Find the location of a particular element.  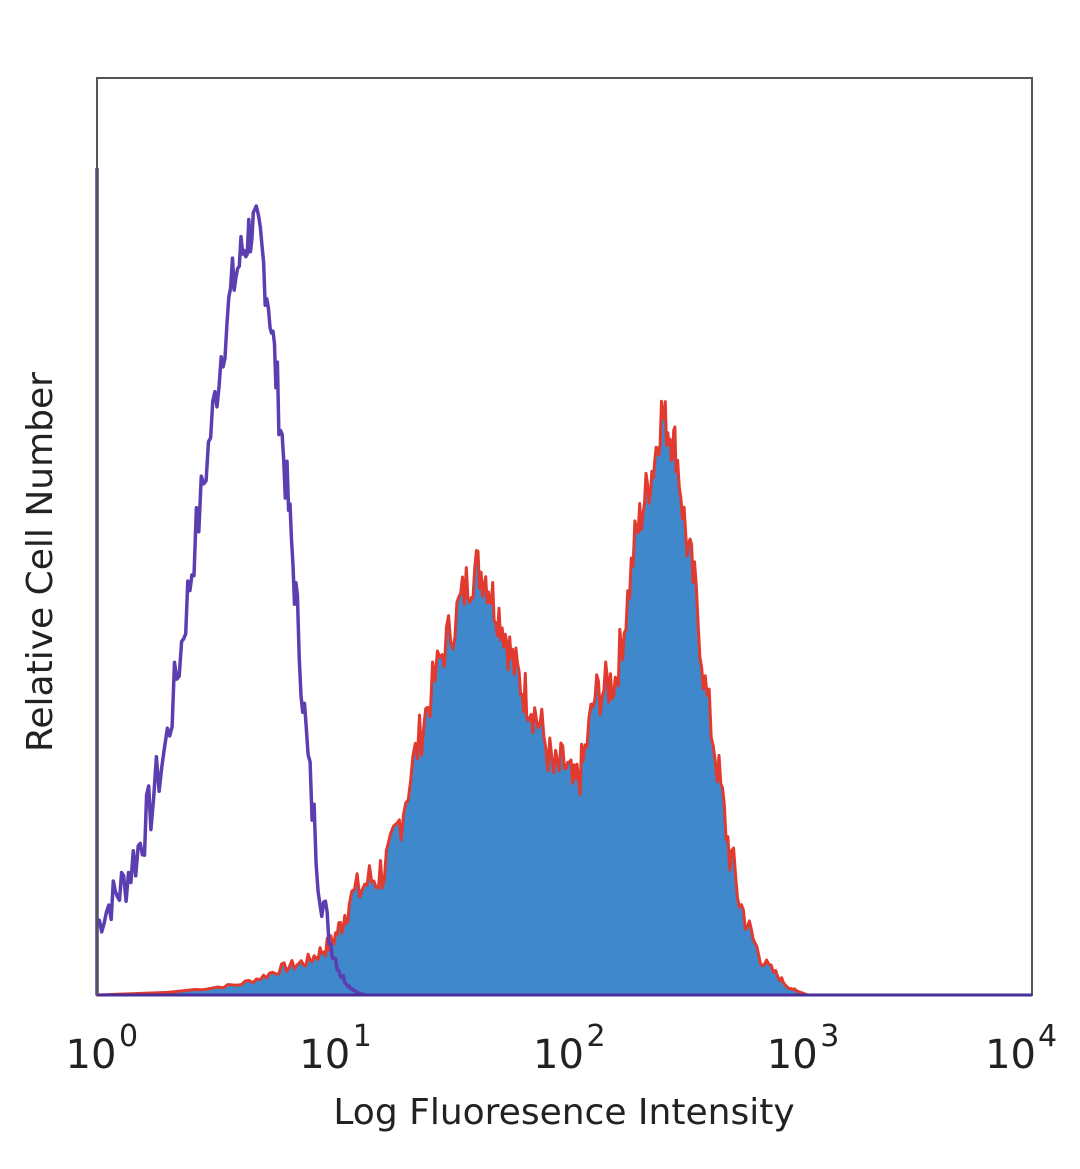

x-tick-exponent: 2 is located at coordinates (596, 1036).